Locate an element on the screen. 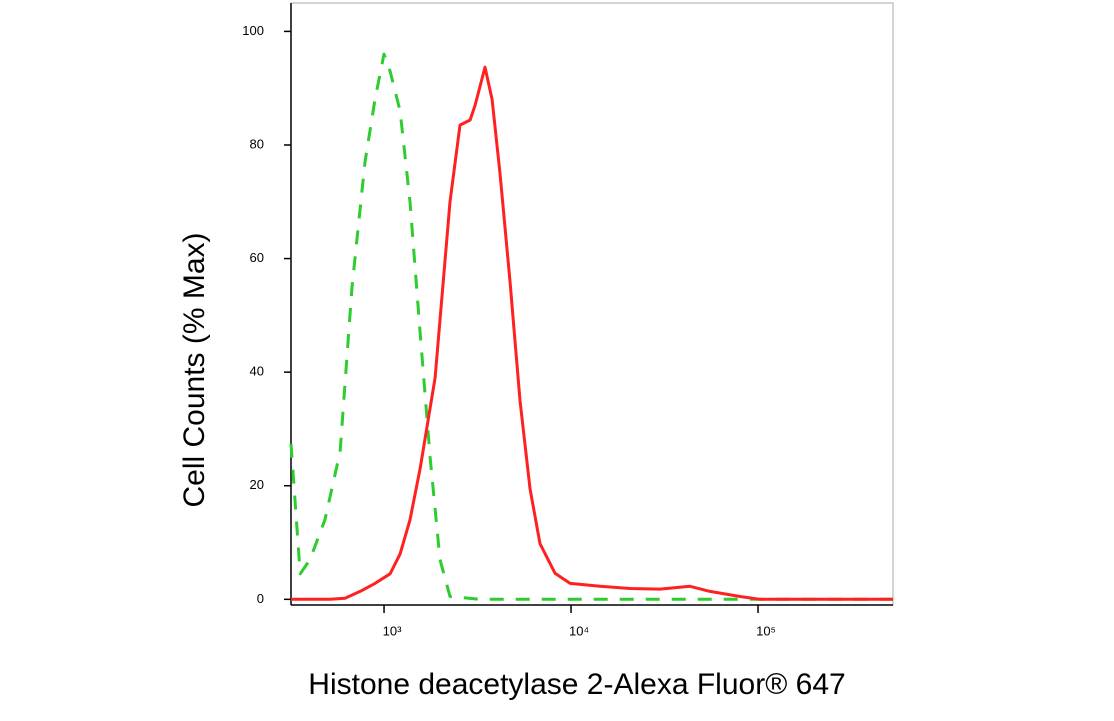 This screenshot has width=1114, height=721. y-axis-title: Cell Counts (% Max) is located at coordinates (194, 369).